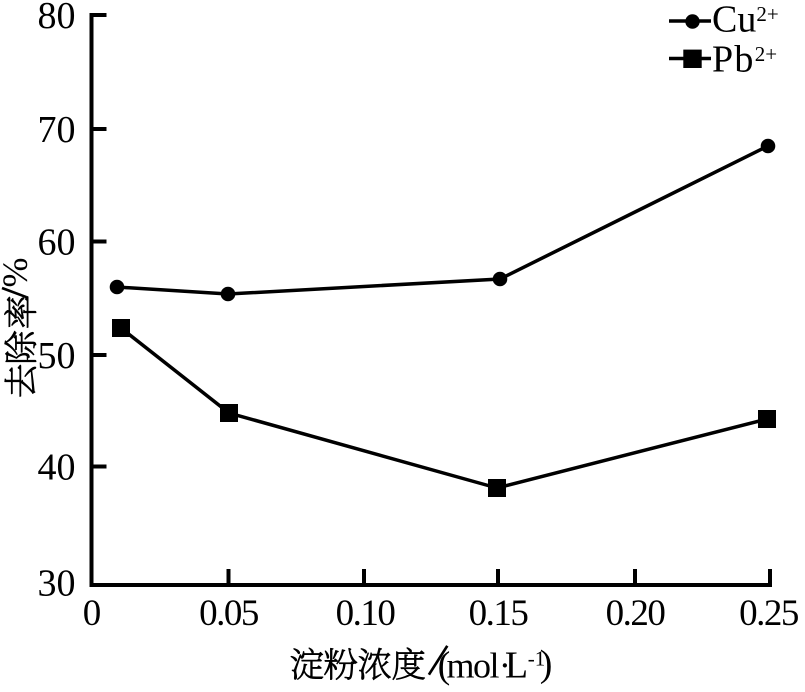  Describe the element at coordinates (57, 356) in the screenshot. I see `svg-text: 50` at that location.